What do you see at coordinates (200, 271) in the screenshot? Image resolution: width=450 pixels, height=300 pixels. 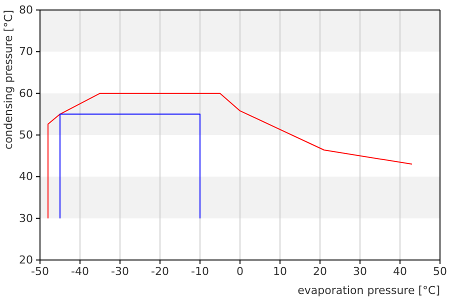 I see `x-tick-label: -10` at bounding box center [200, 271].